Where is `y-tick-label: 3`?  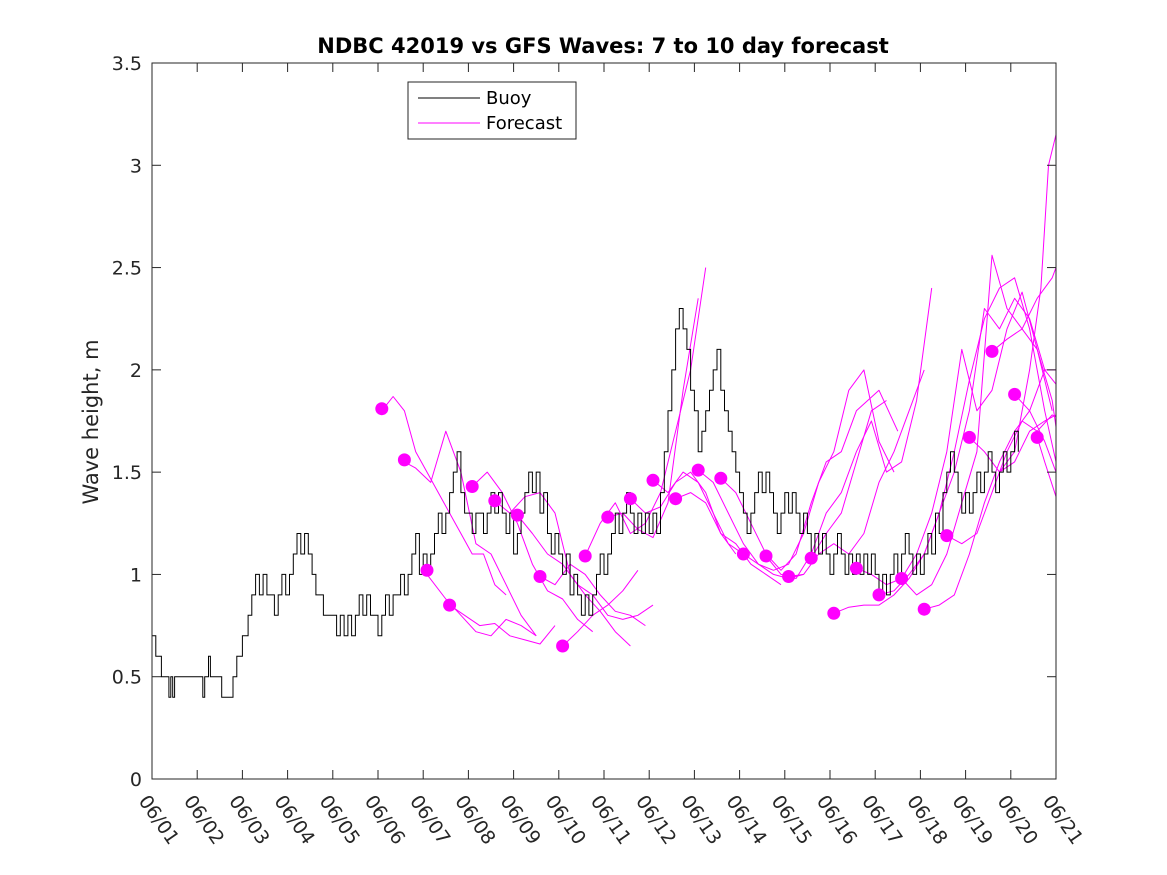 y-tick-label: 3 is located at coordinates (136, 166).